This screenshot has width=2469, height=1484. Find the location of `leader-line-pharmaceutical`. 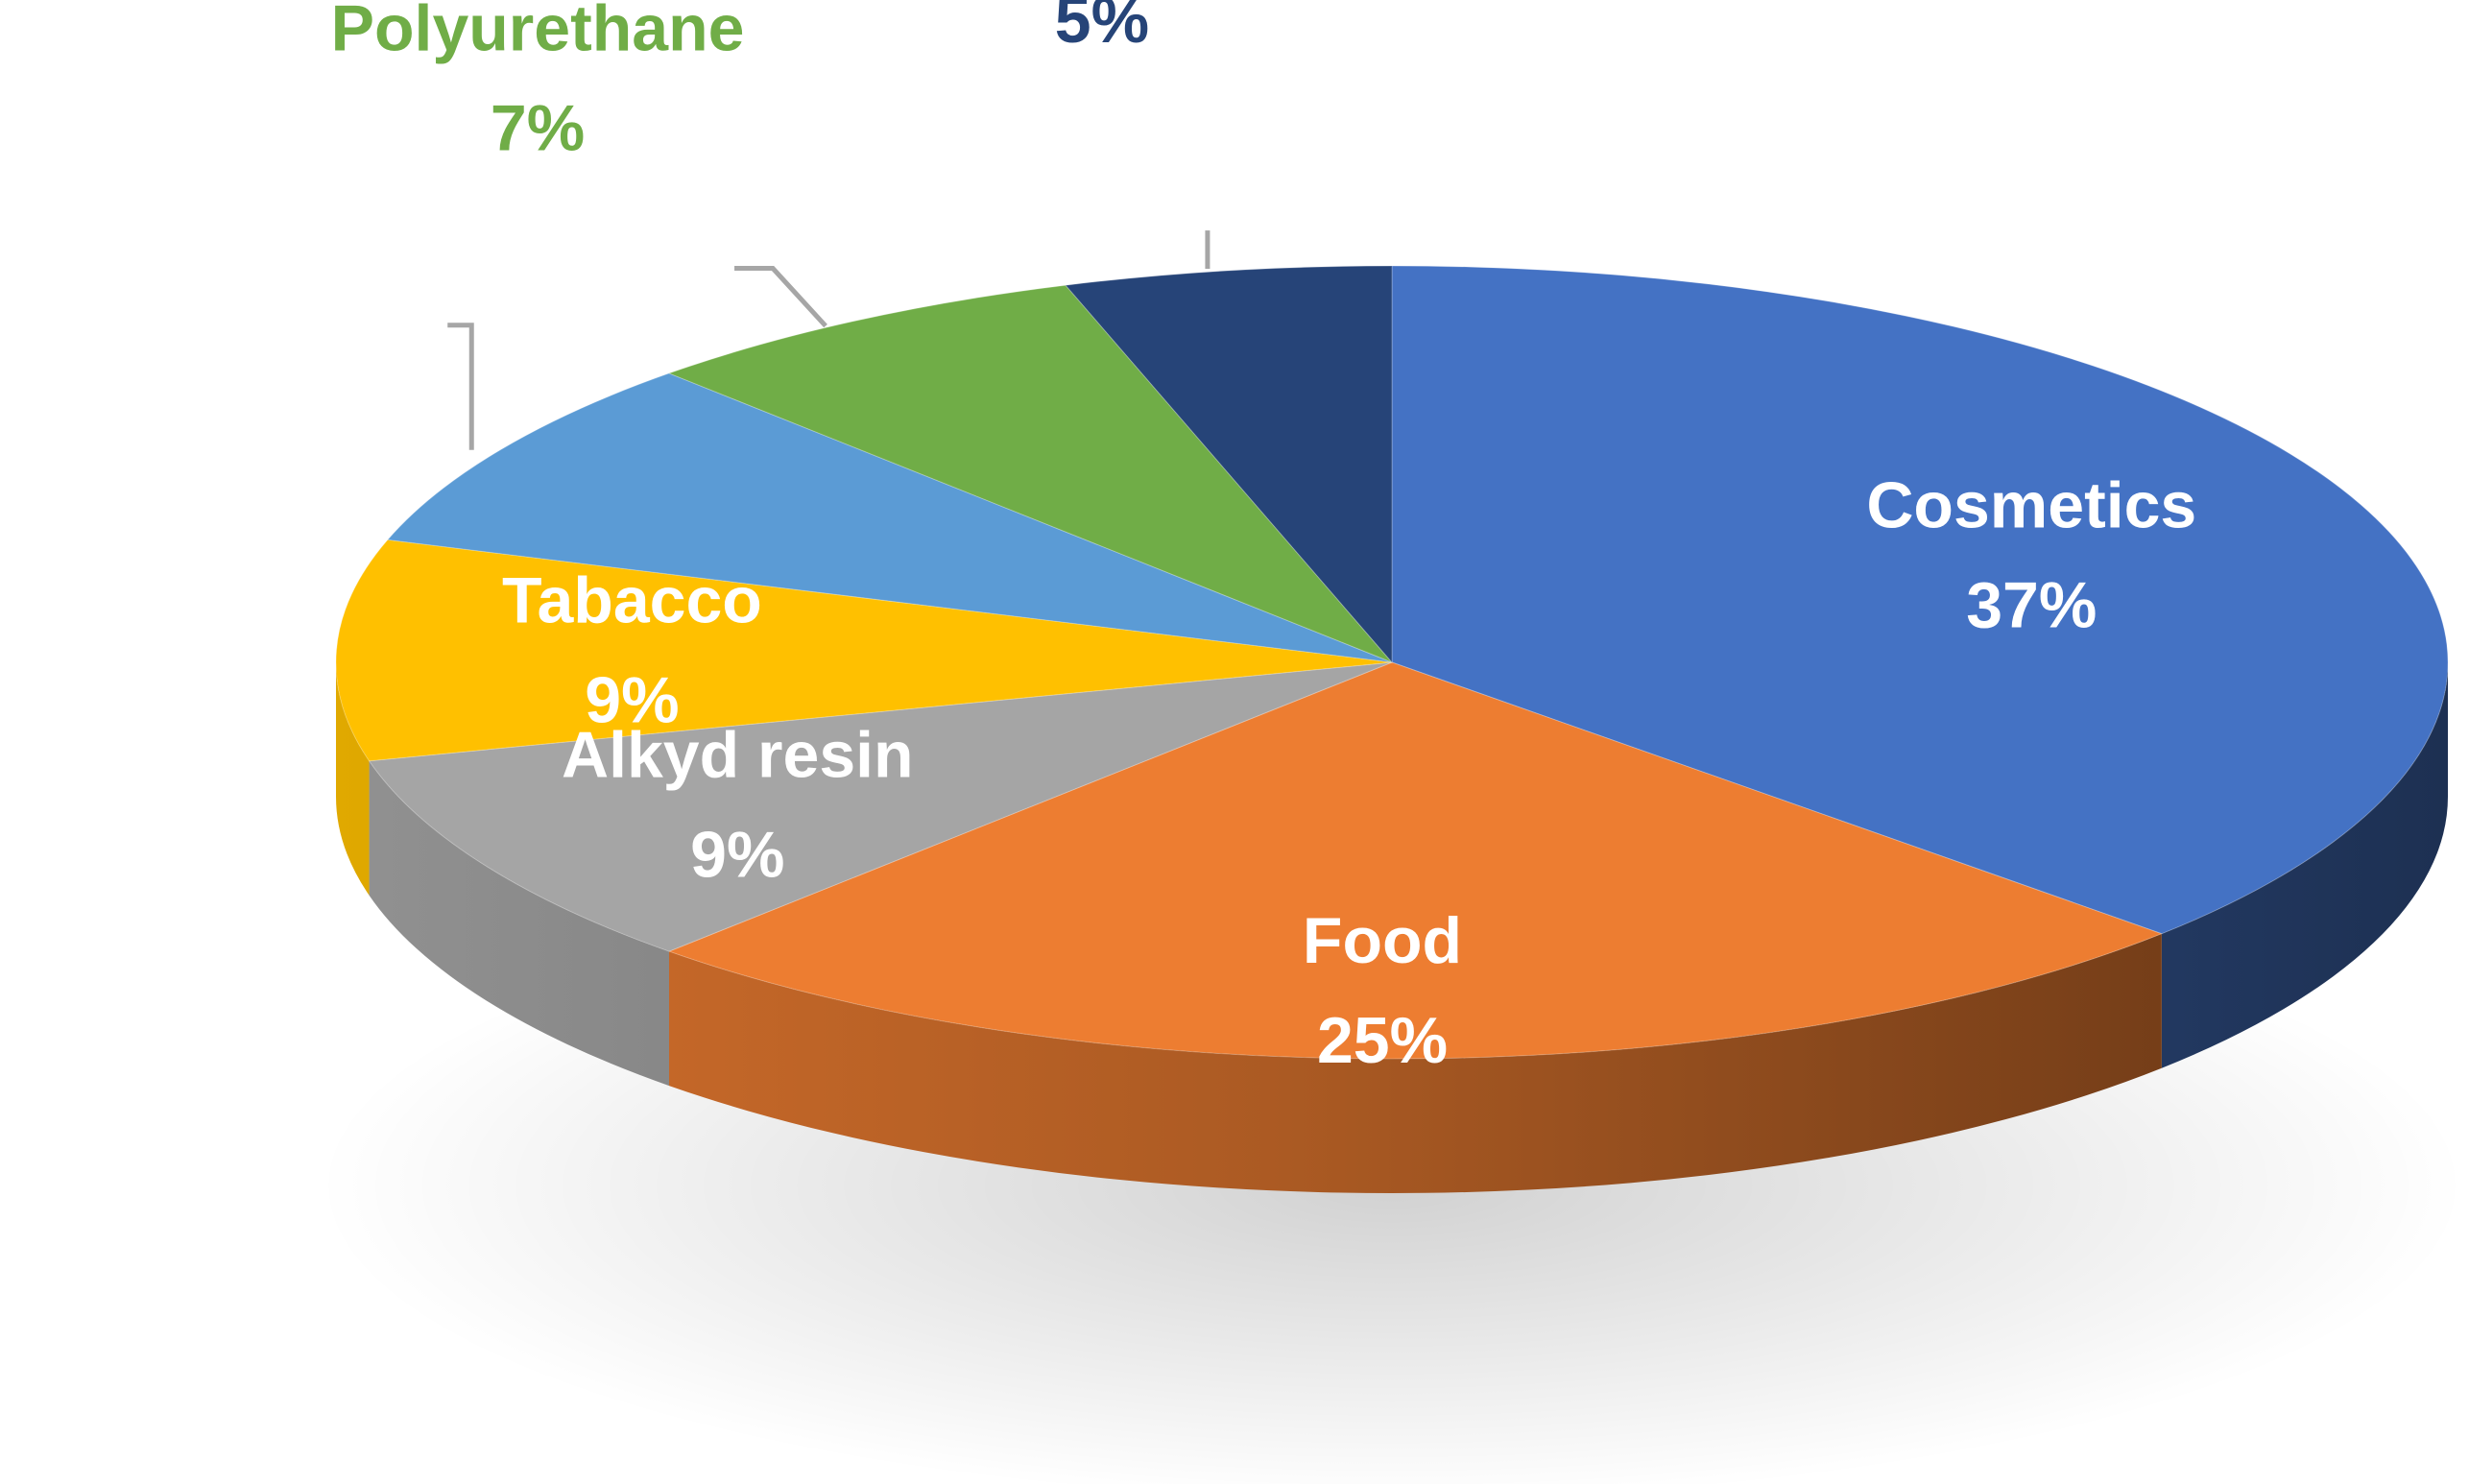

leader-line-pharmaceutical is located at coordinates (460, 386).